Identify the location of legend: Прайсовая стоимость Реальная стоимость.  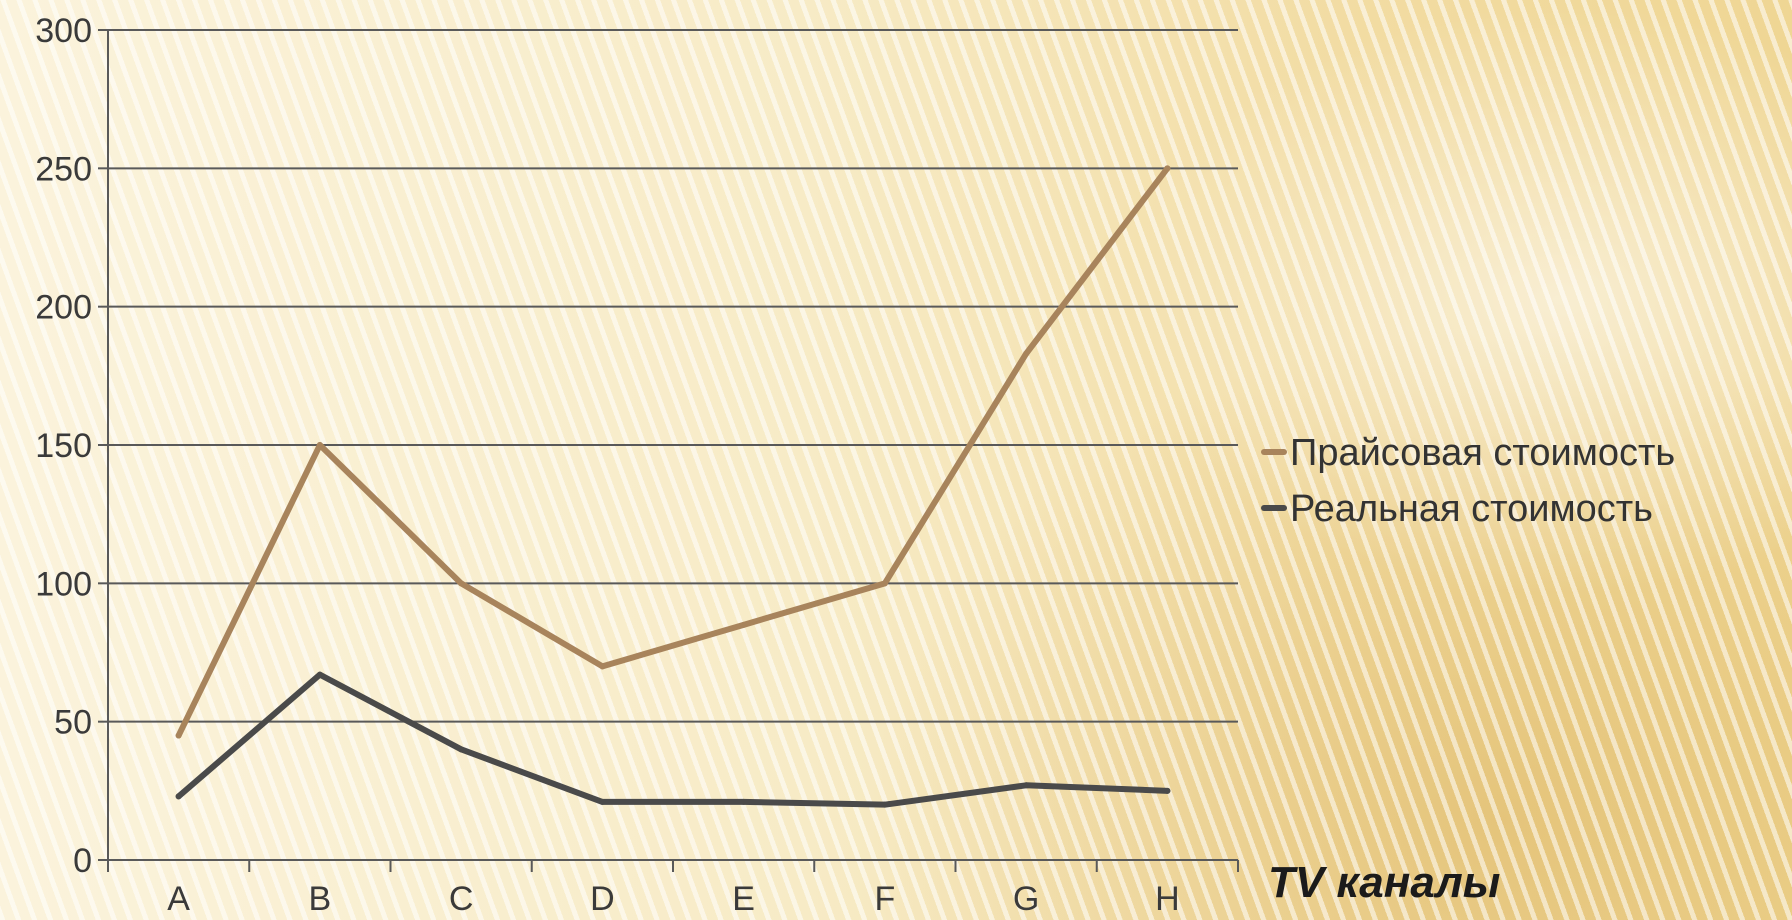
(1468, 481).